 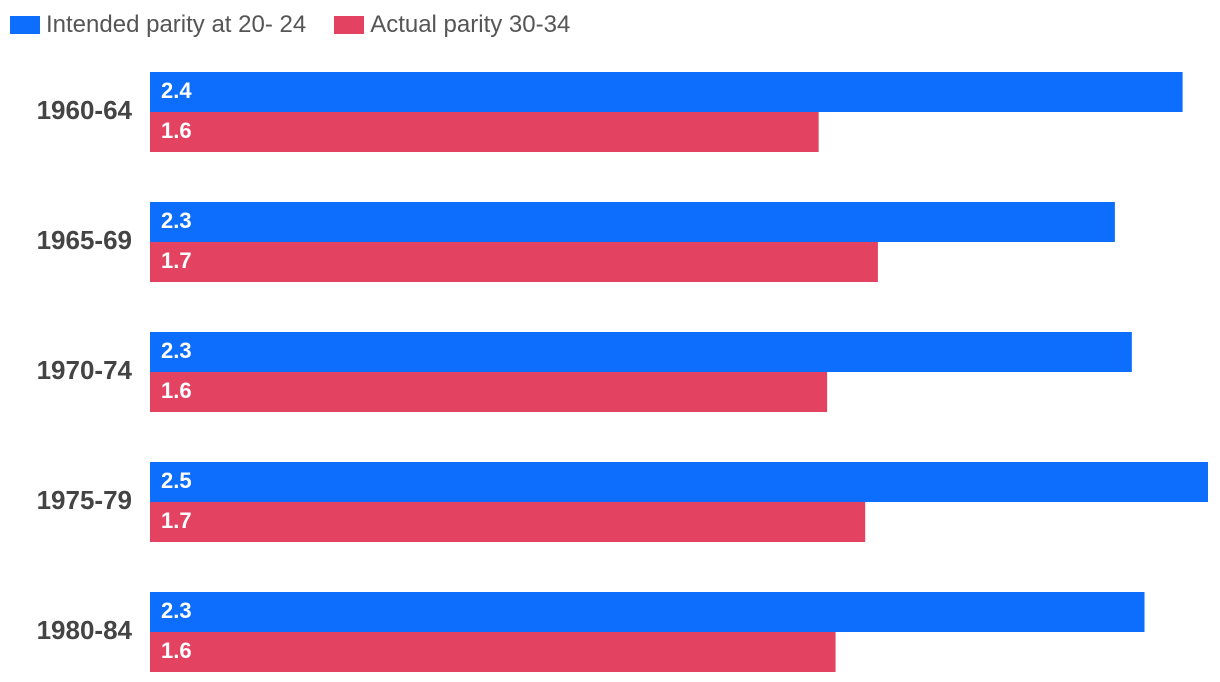 I want to click on category-label: 1965-69, so click(x=84, y=240).